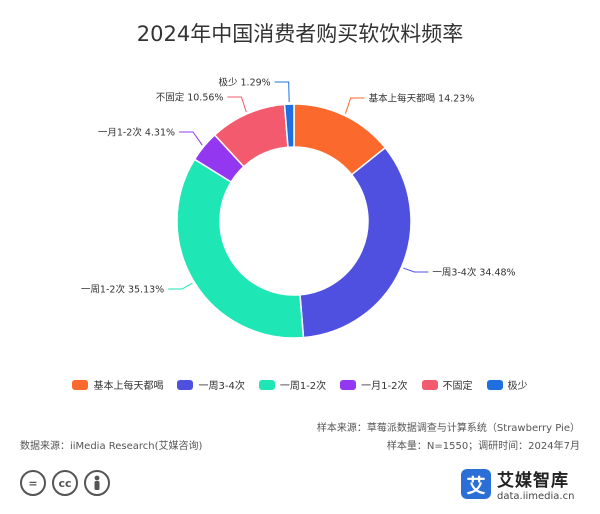  What do you see at coordinates (190, 98) in the screenshot?
I see `data-label-4: 不固定 10.56%` at bounding box center [190, 98].